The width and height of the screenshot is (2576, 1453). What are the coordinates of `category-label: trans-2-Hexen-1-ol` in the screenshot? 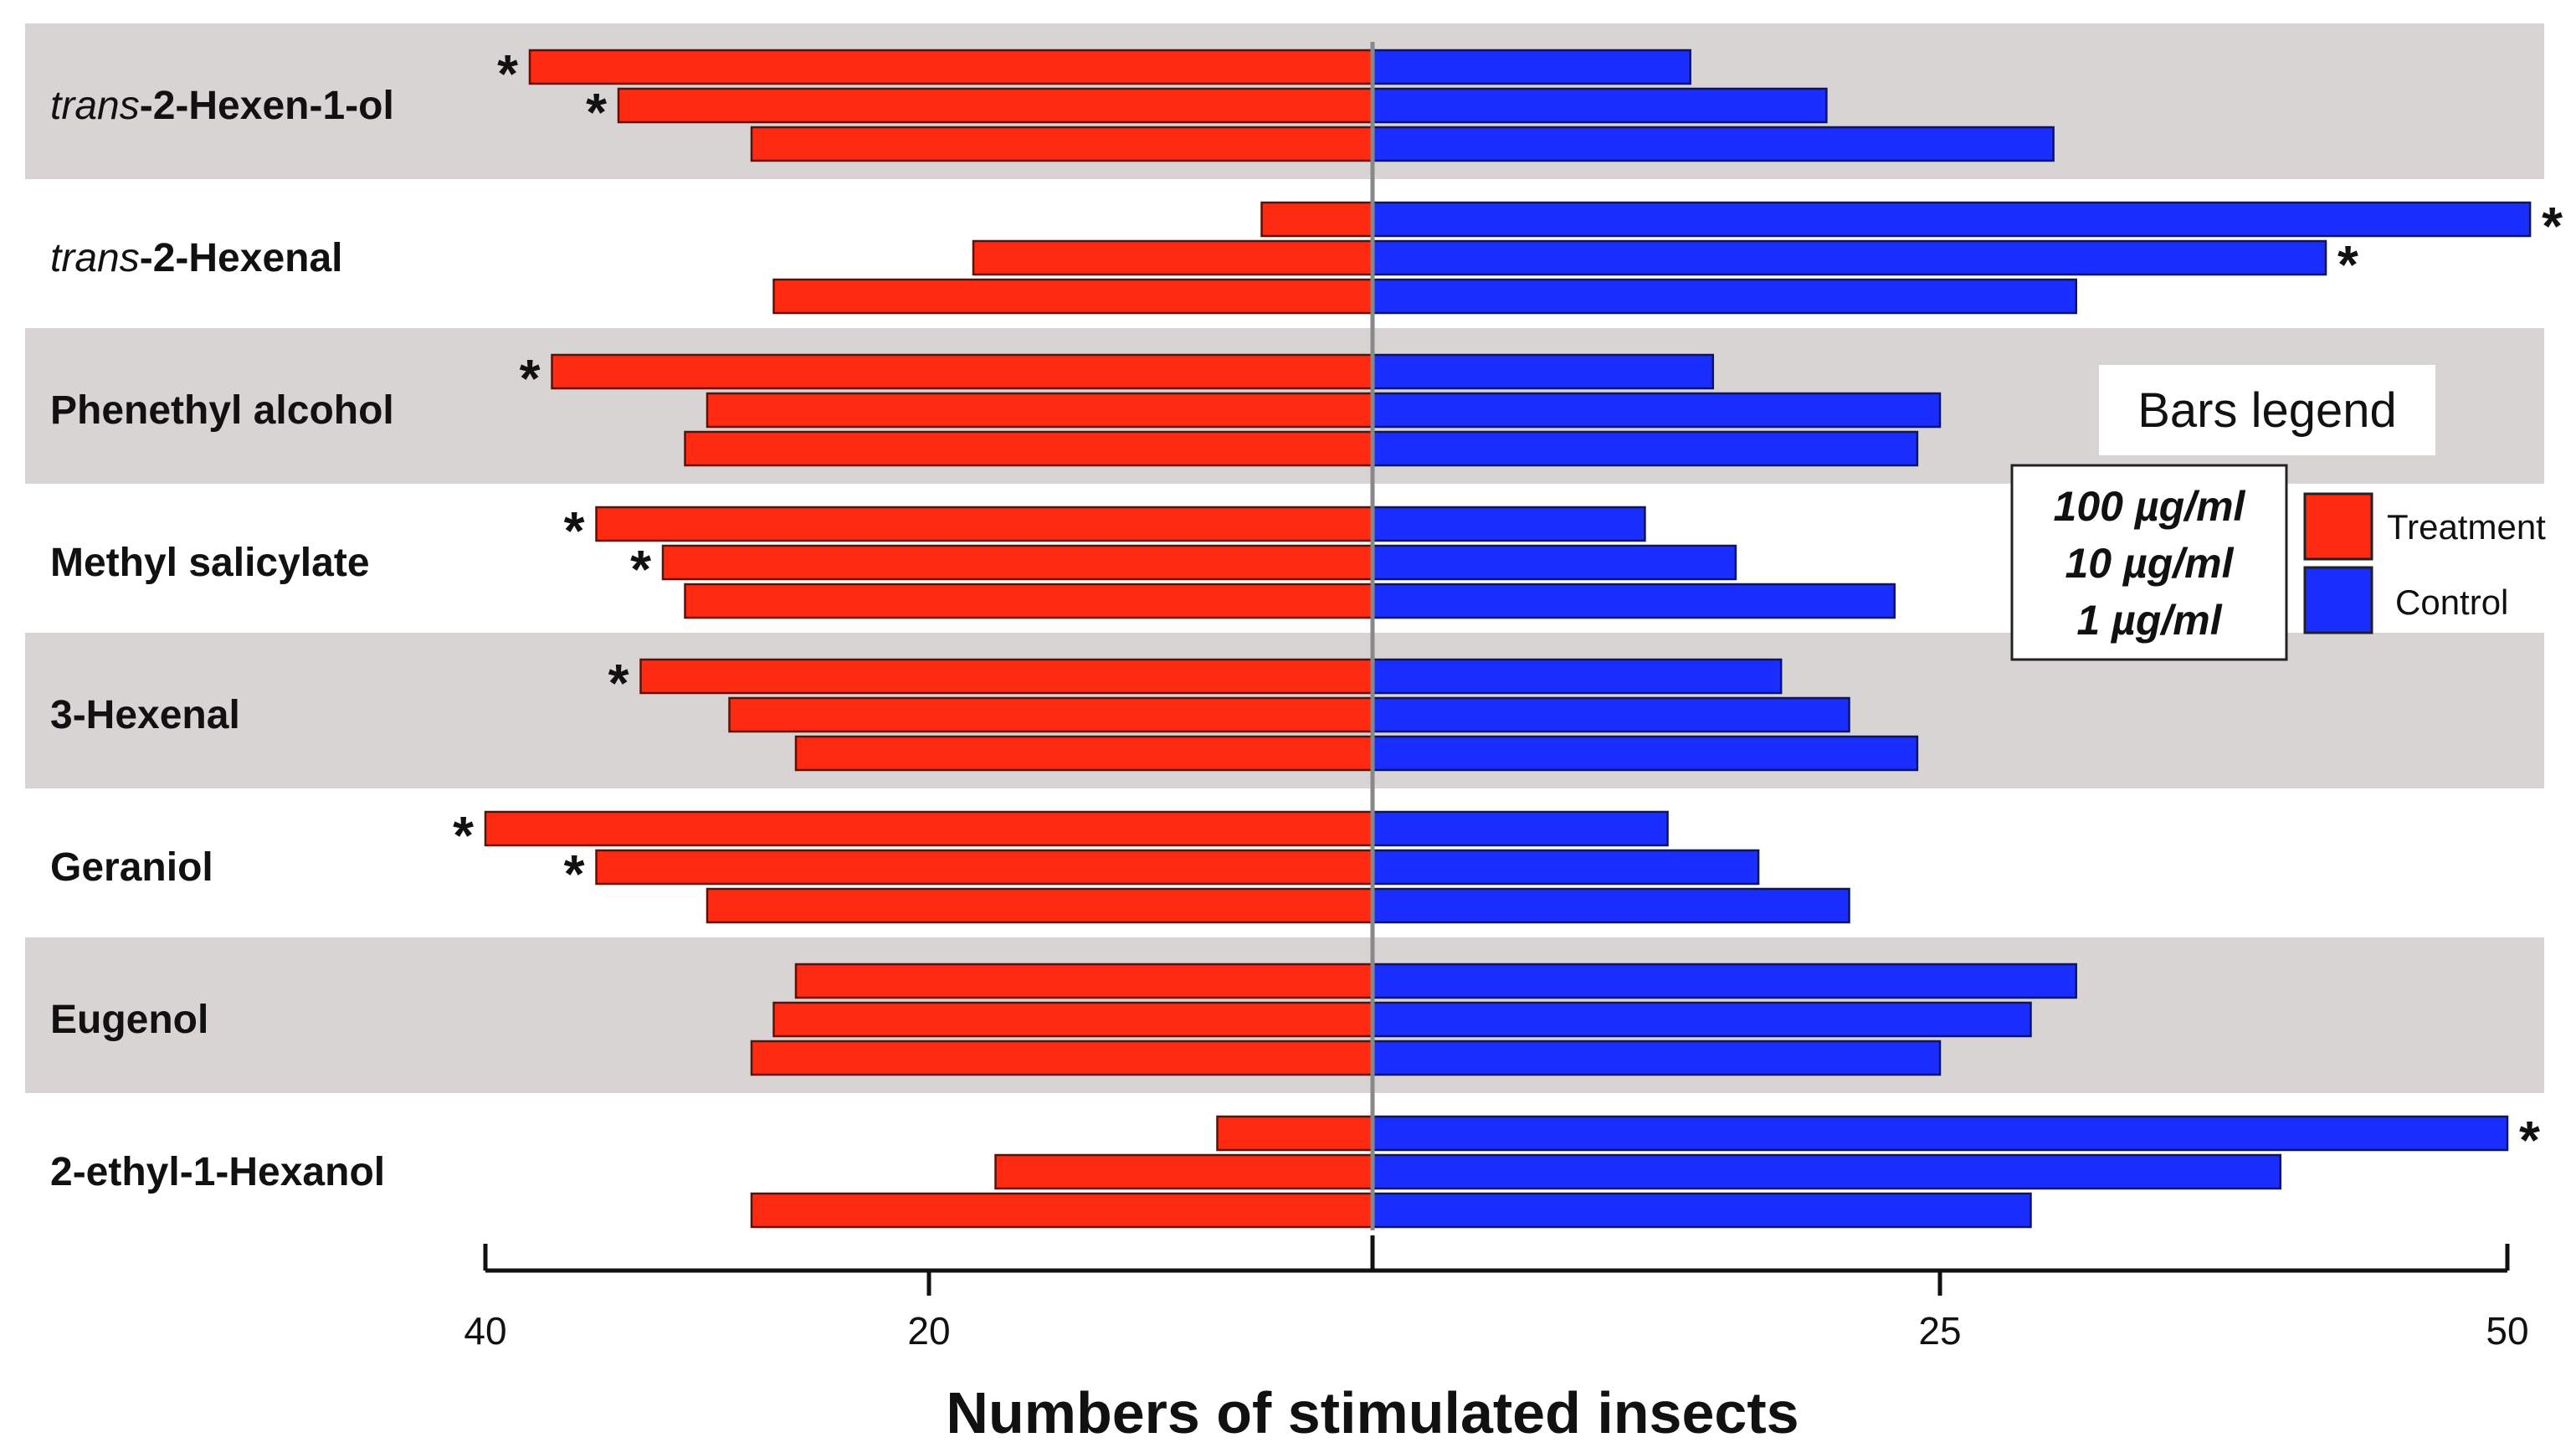 It's located at (222, 106).